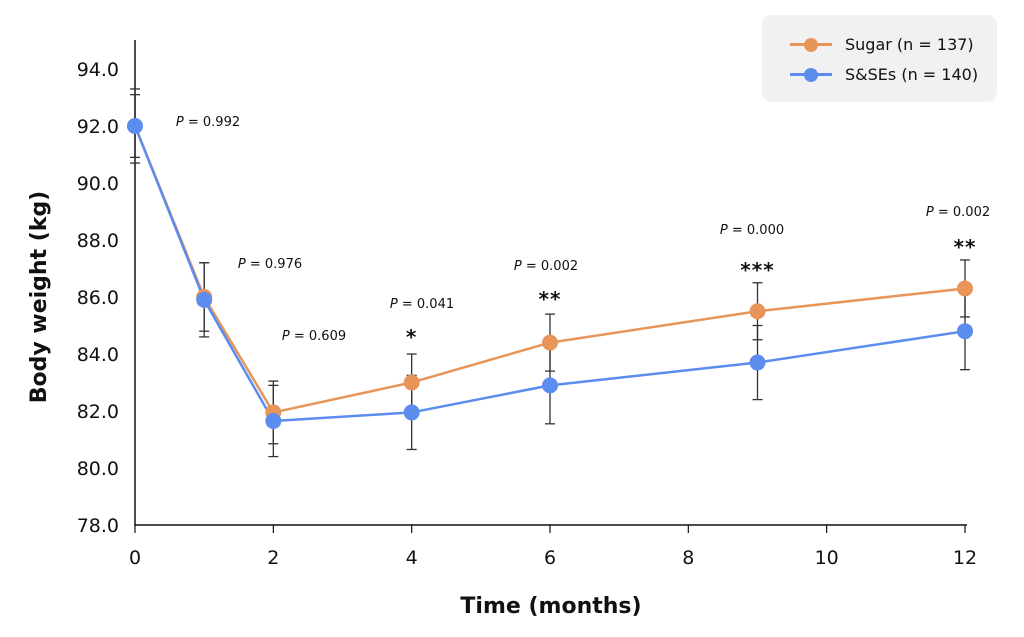 Image resolution: width=1024 pixels, height=637 pixels. Describe the element at coordinates (811, 45) in the screenshot. I see `sugar-marker-icon` at that location.